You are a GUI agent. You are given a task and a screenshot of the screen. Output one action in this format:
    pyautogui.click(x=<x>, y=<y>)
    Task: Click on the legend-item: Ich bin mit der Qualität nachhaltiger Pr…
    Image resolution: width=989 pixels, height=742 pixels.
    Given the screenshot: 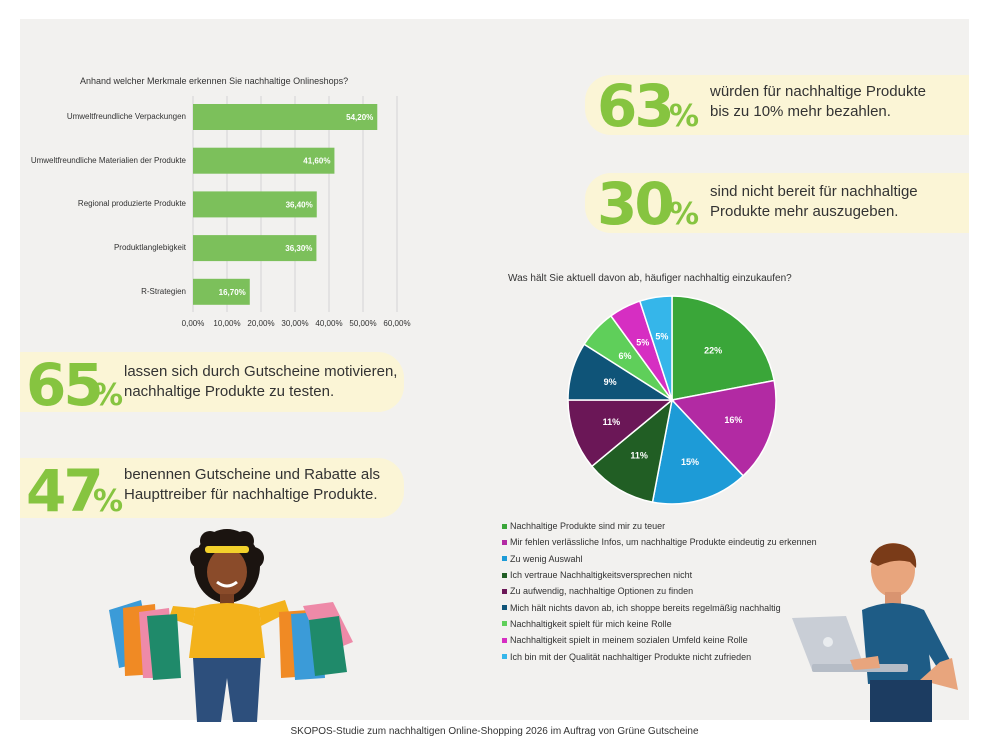 What is the action you would take?
    pyautogui.click(x=659, y=656)
    